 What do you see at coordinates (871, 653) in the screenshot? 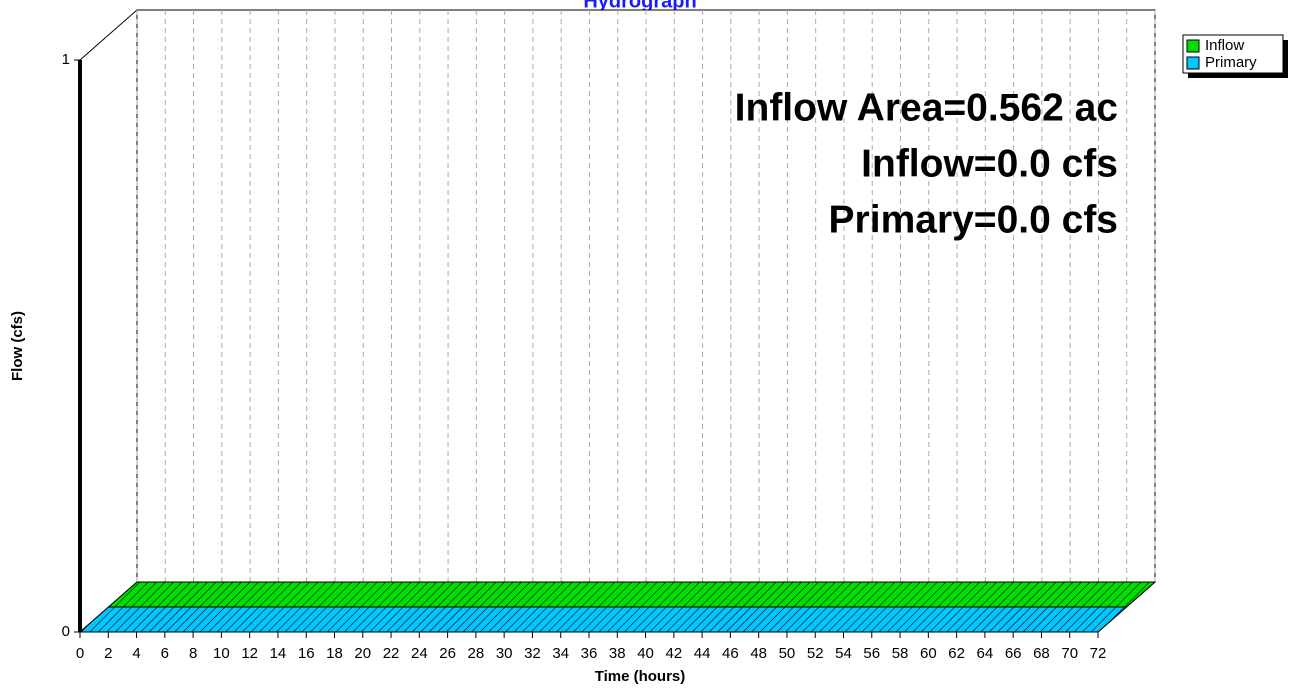
I see `x-tick-label: 56` at bounding box center [871, 653].